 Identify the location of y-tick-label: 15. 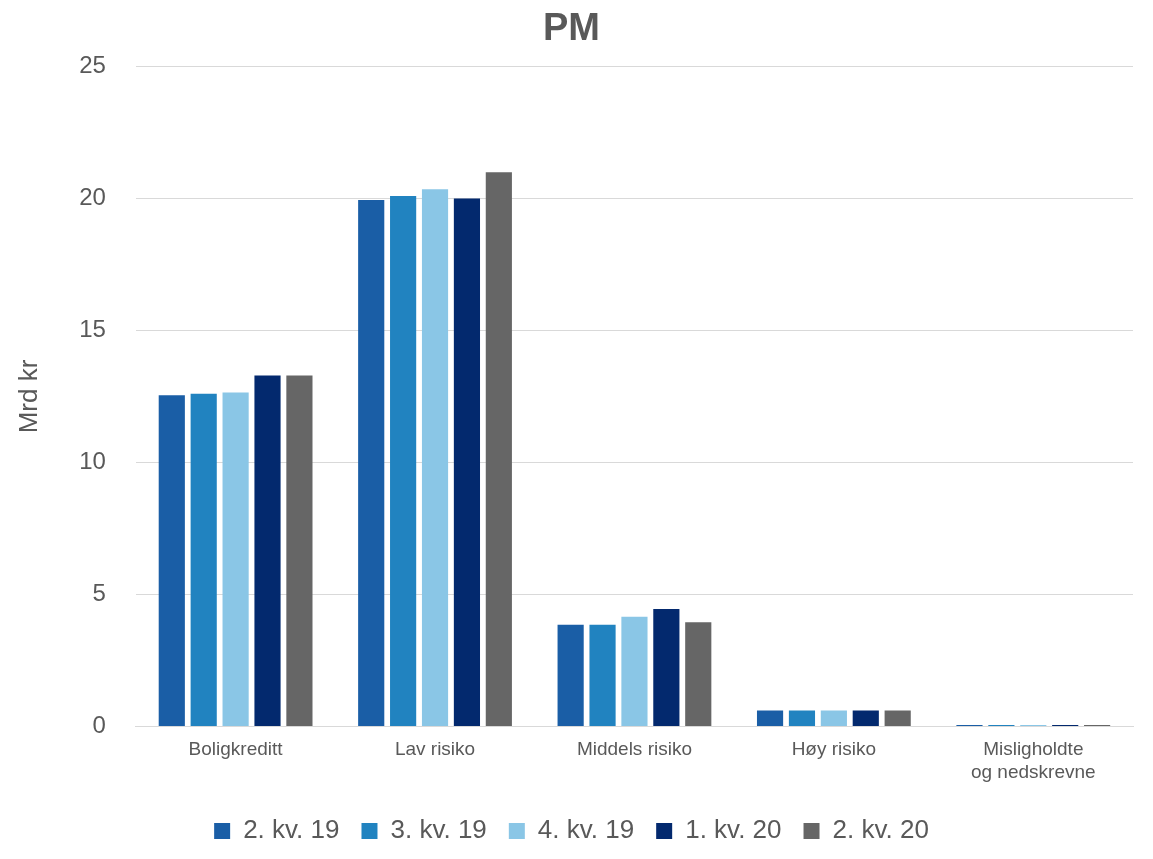
(92, 329).